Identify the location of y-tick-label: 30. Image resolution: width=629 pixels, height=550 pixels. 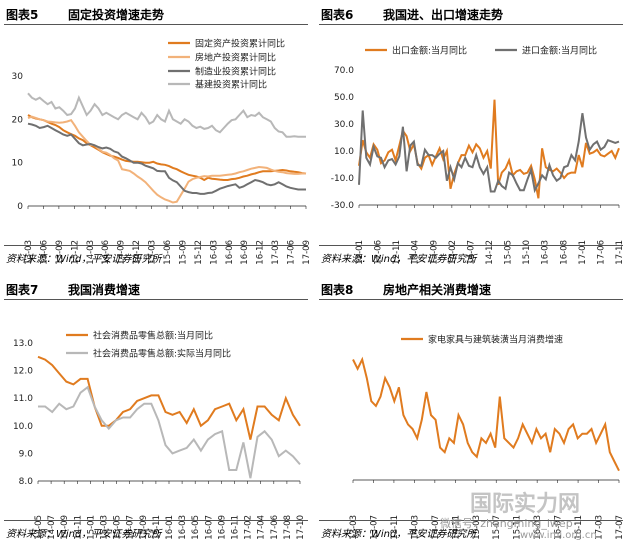
(18, 77).